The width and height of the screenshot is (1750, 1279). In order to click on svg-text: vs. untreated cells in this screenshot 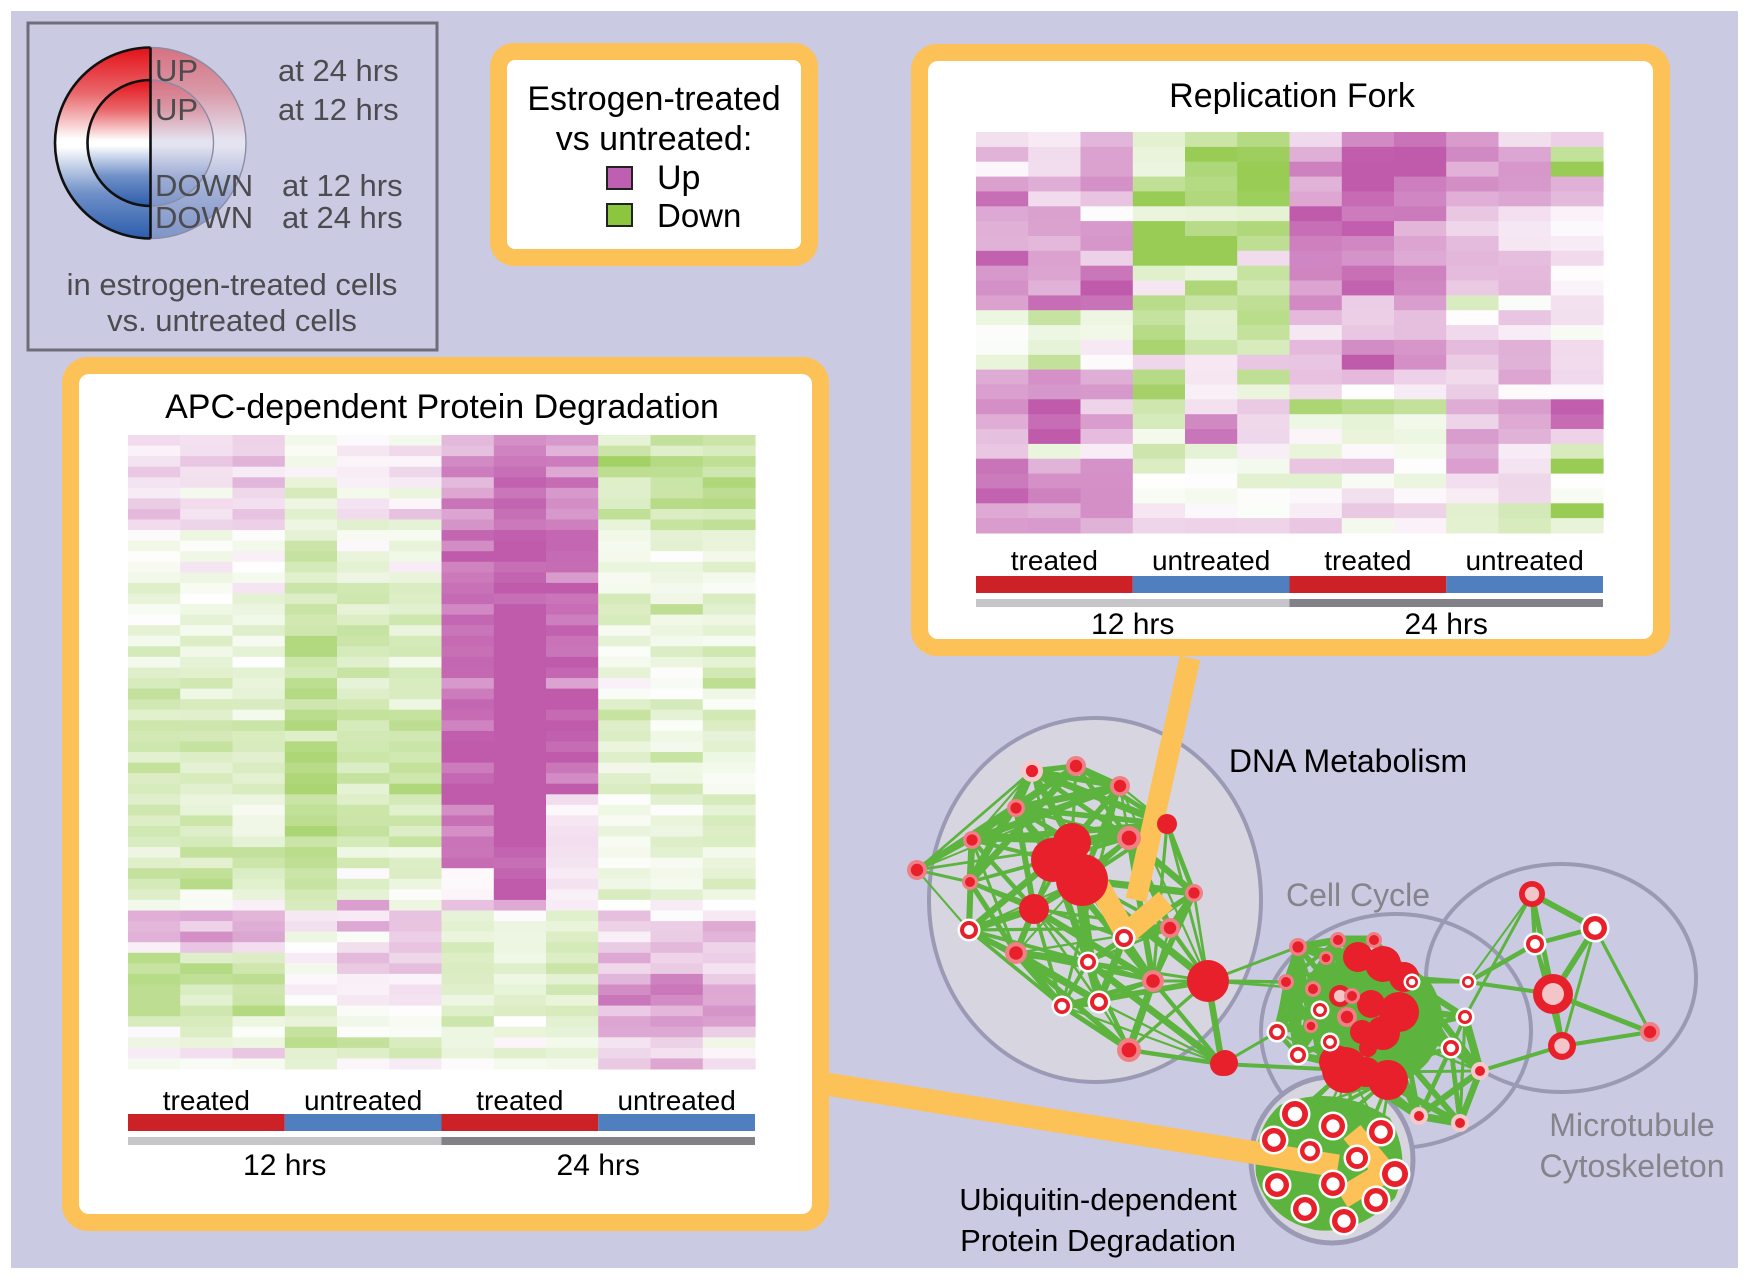, I will do `click(232, 320)`.